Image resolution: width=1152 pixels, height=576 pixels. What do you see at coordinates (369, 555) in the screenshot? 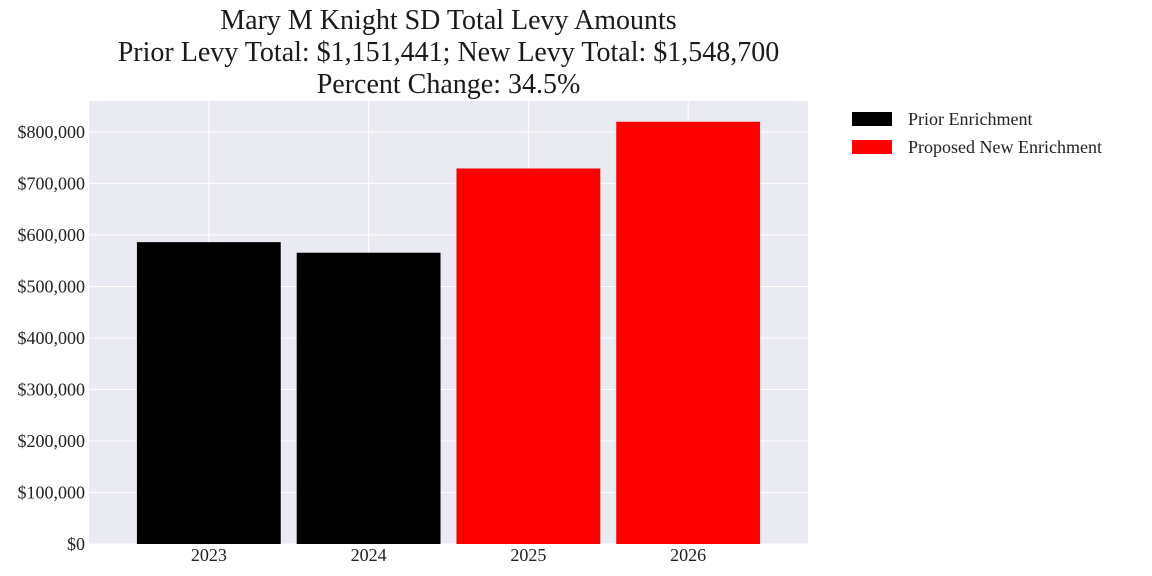
I see `x-tick-label: 2024` at bounding box center [369, 555].